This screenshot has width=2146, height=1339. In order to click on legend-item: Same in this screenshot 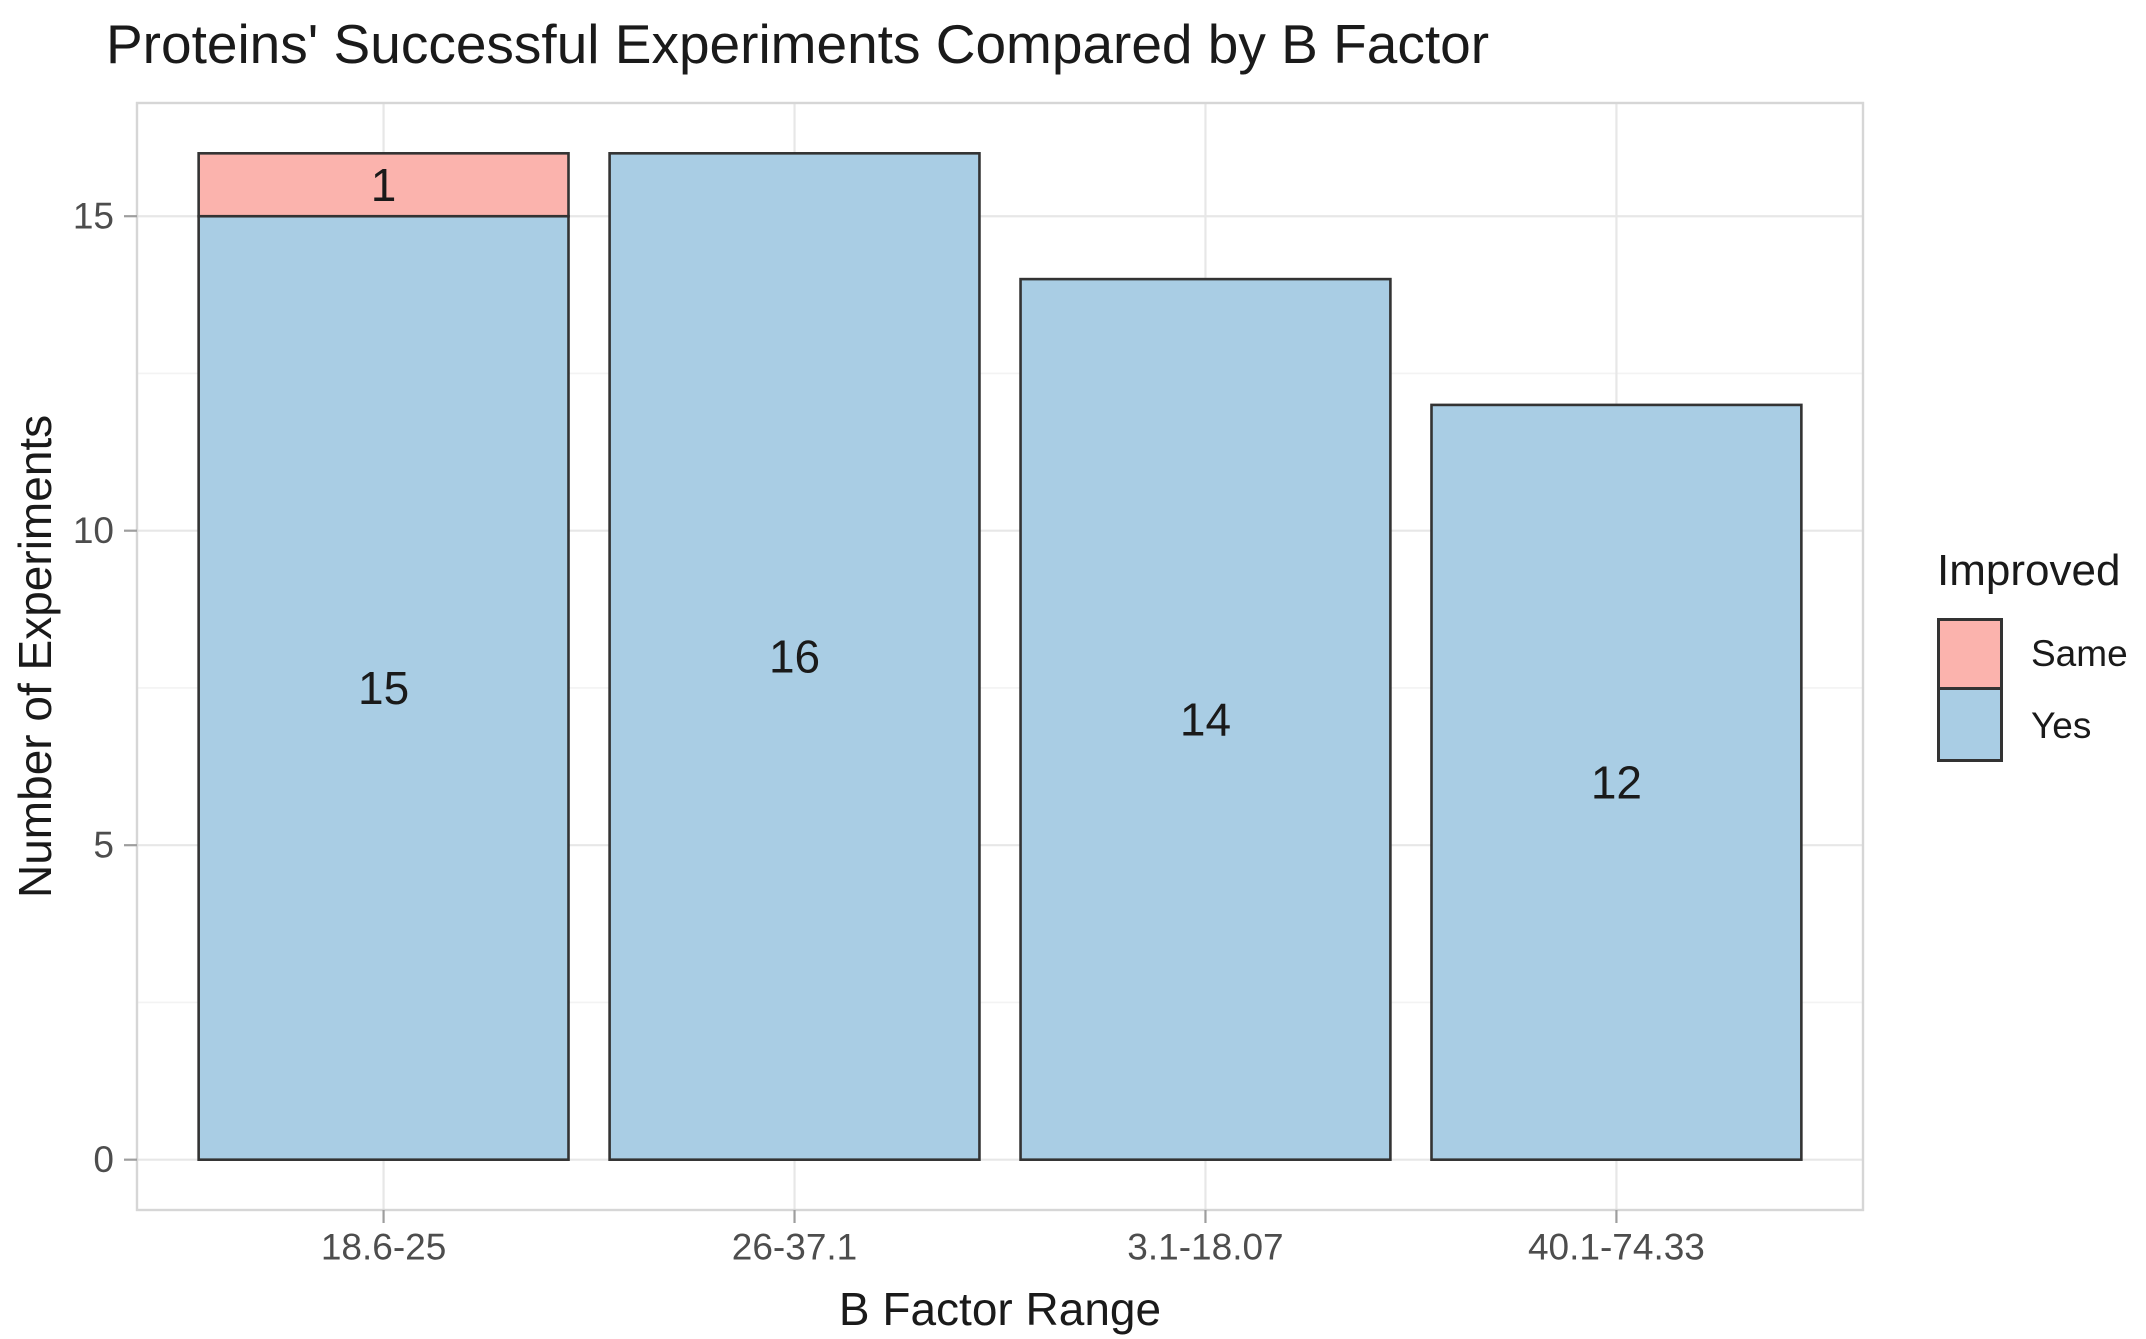, I will do `click(2032, 654)`.